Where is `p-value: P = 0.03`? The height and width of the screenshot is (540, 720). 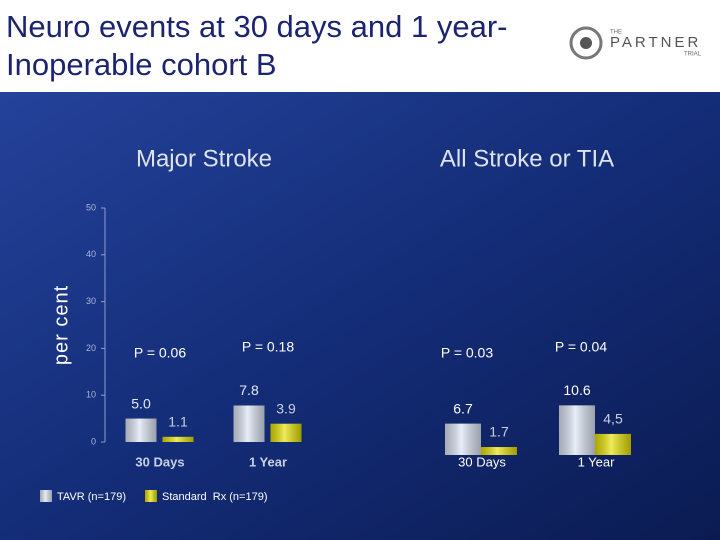
p-value: P = 0.03 is located at coordinates (467, 353).